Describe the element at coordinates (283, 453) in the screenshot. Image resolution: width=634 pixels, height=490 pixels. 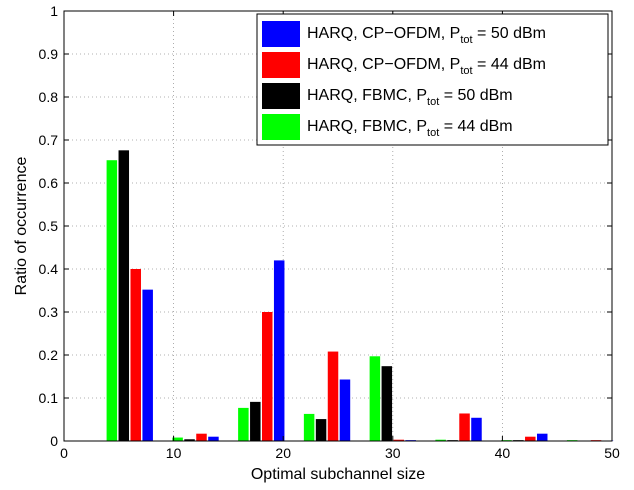
I see `x-tick-label: 20` at that location.